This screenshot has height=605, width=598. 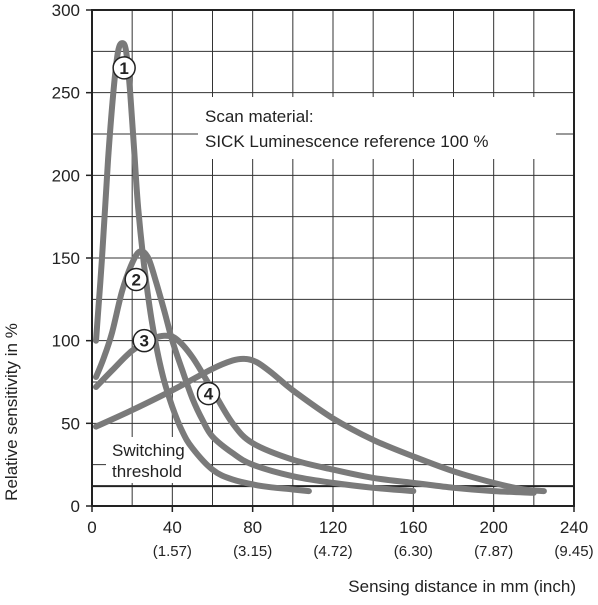 I want to click on y-tick-label: 150, so click(x=66, y=258).